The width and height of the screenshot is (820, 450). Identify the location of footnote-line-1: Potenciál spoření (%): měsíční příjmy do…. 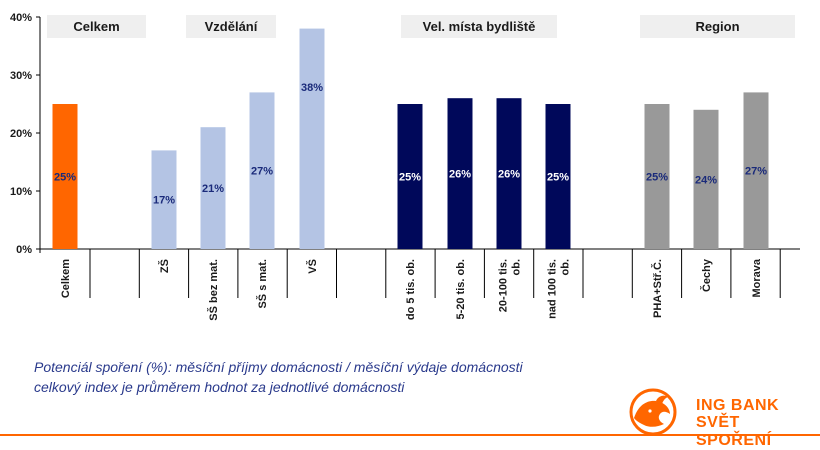
(278, 367).